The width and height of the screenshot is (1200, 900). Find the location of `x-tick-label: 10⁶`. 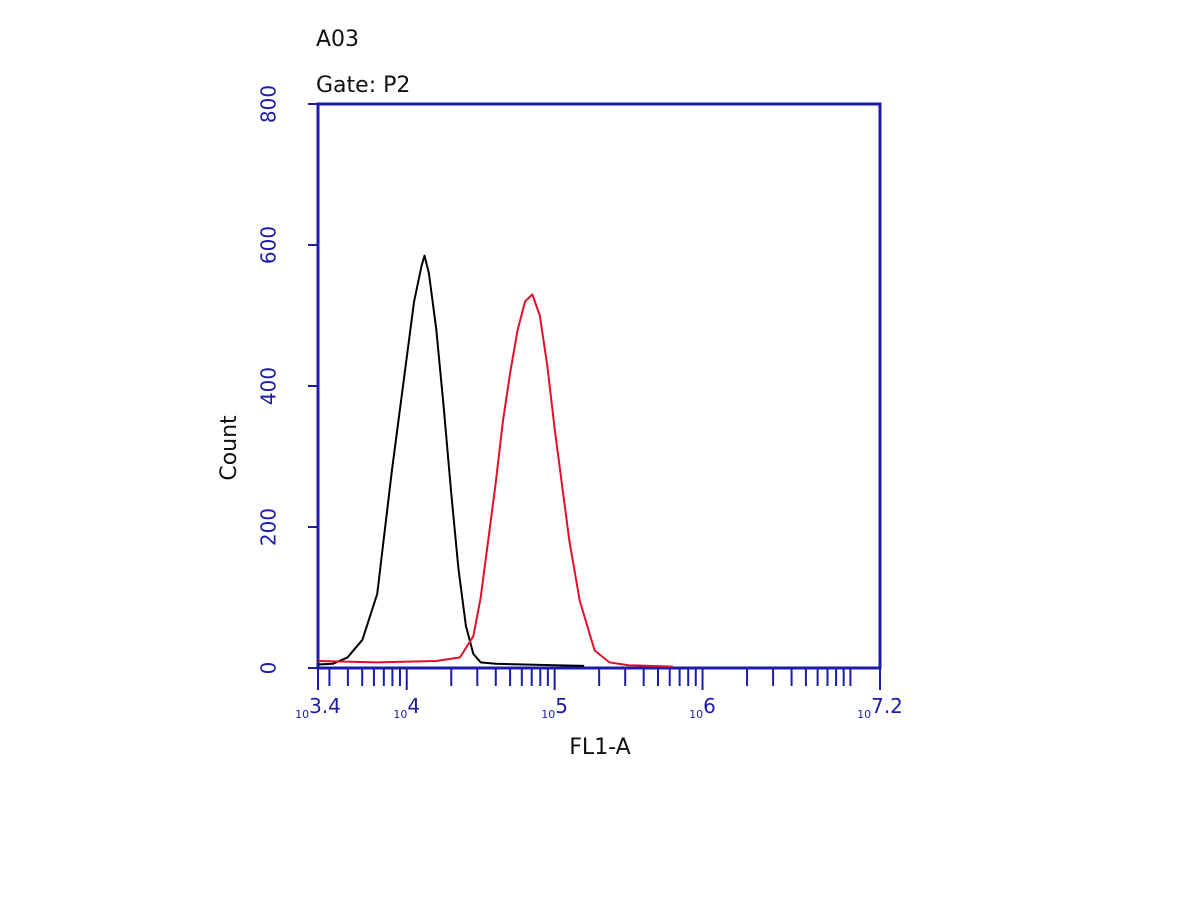

x-tick-label: 10⁶ is located at coordinates (702, 708).